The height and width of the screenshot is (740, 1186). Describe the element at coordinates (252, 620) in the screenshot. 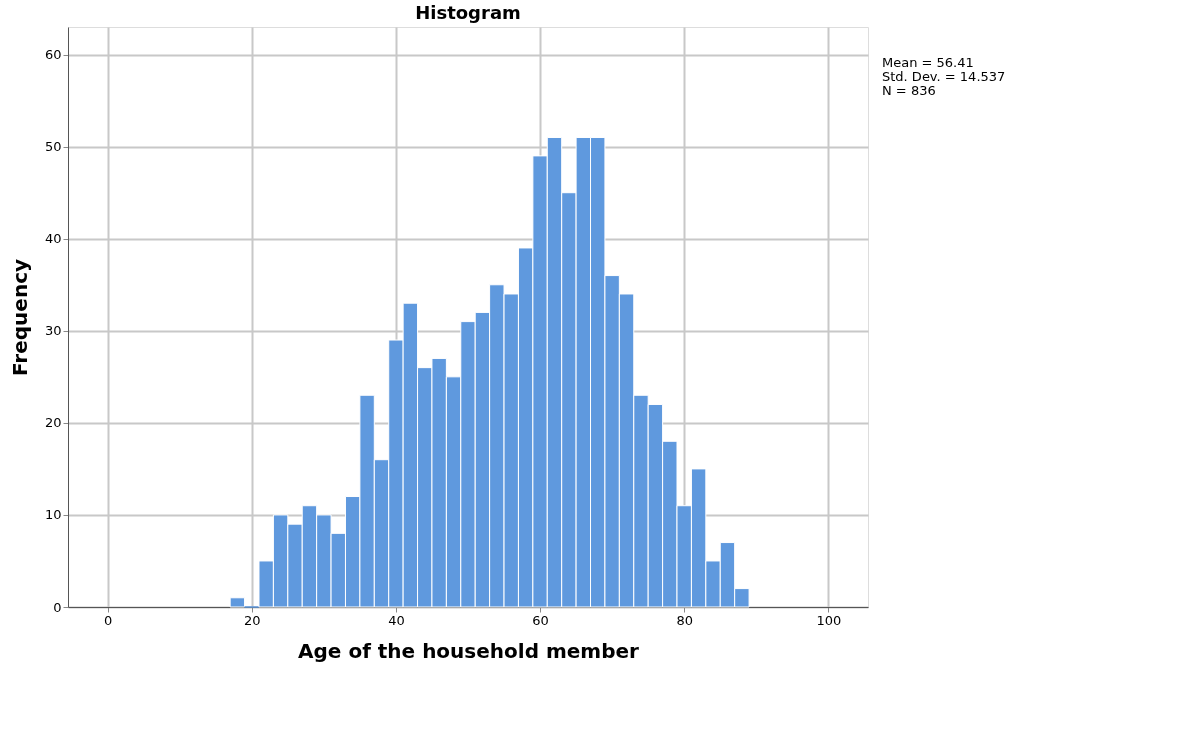

I see `x-tick-label: 20` at that location.